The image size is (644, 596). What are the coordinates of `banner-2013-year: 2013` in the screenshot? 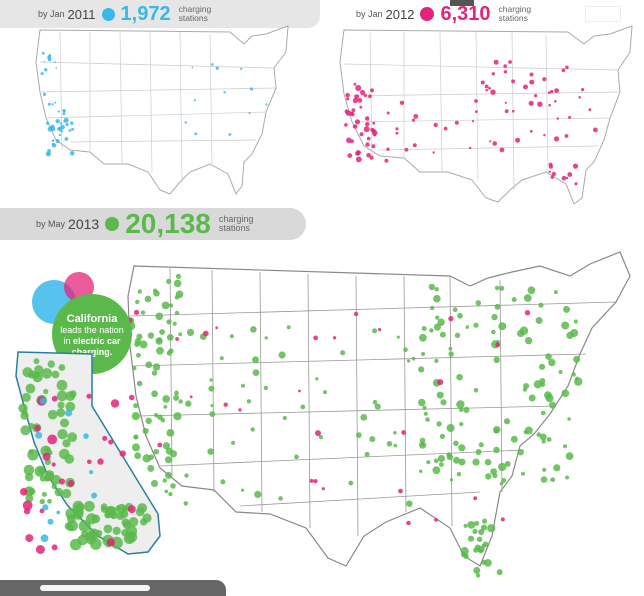 It's located at (84, 224).